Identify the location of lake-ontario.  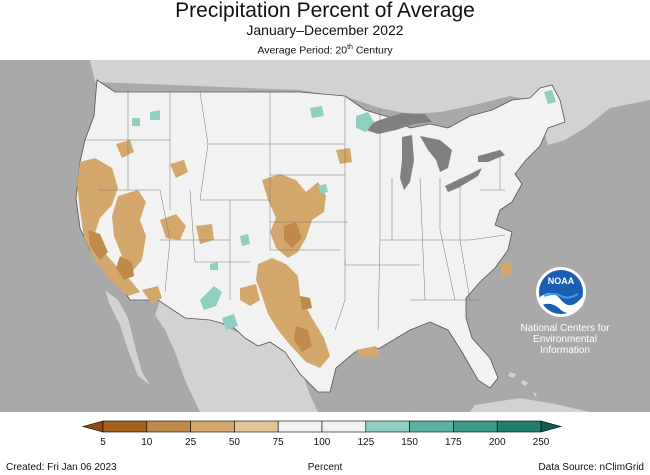
(491, 156).